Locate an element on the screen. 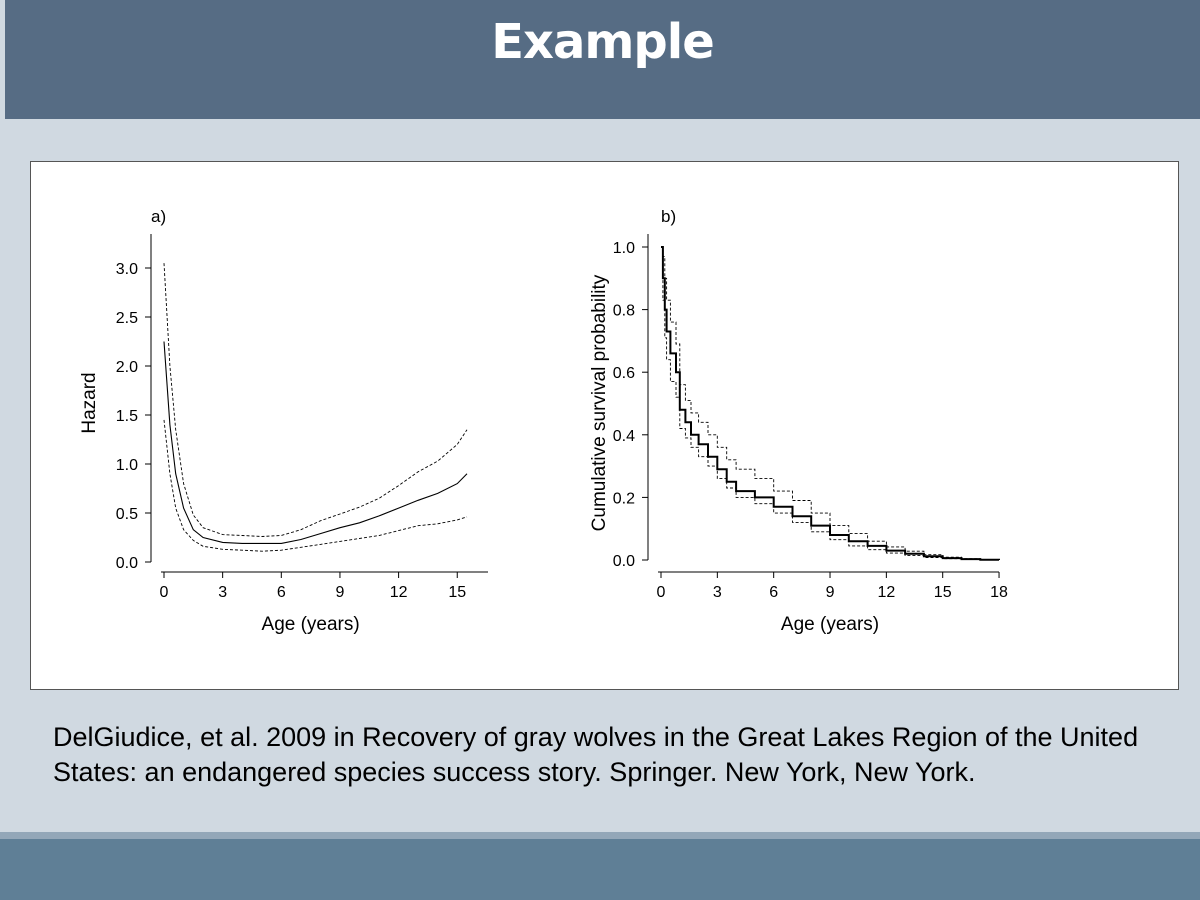  slide-header: Example is located at coordinates (602, 59).